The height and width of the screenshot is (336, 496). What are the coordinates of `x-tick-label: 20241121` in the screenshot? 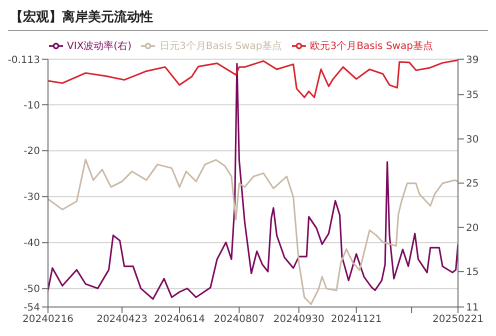 It's located at (356, 320).